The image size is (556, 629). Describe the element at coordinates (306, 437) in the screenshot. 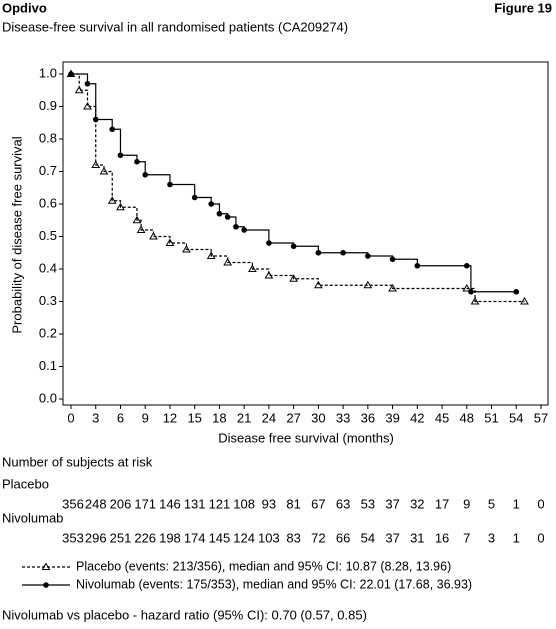

I see `x-axis-label: Disease free survival (months)` at that location.